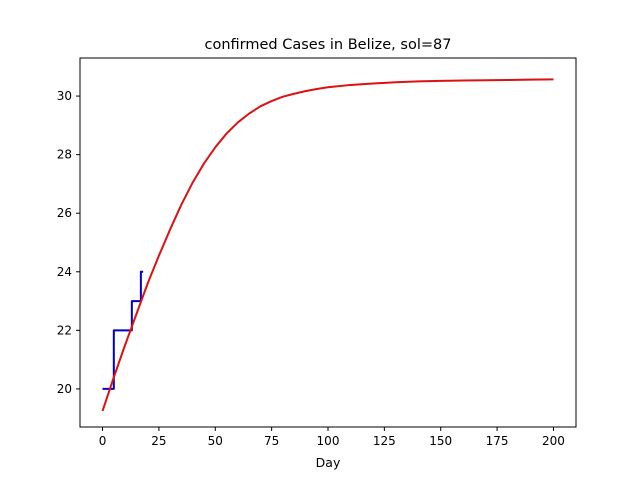 The height and width of the screenshot is (480, 640). What do you see at coordinates (497, 441) in the screenshot?
I see `x-tick-label: 175` at bounding box center [497, 441].